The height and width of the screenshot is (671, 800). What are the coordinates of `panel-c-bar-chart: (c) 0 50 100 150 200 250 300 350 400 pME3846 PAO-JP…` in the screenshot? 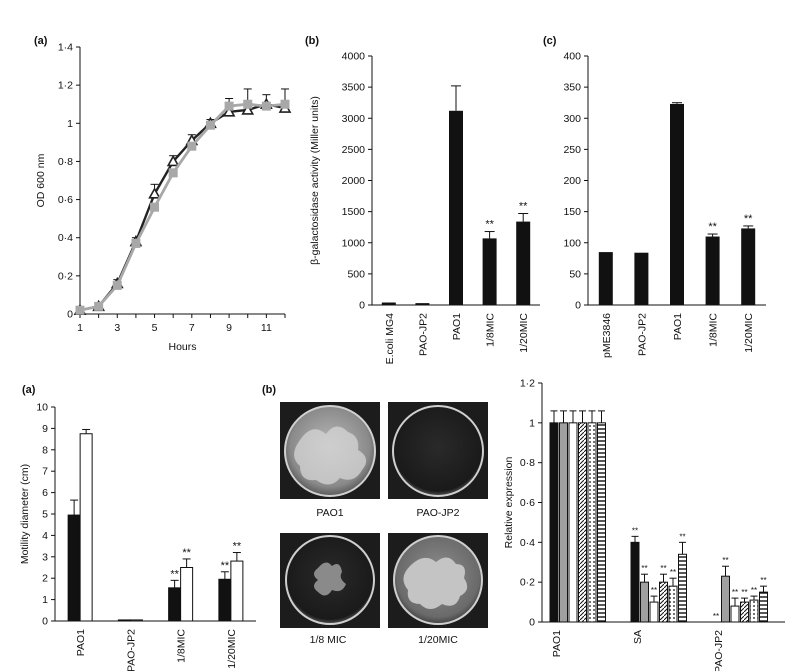 It's located at (654, 196).